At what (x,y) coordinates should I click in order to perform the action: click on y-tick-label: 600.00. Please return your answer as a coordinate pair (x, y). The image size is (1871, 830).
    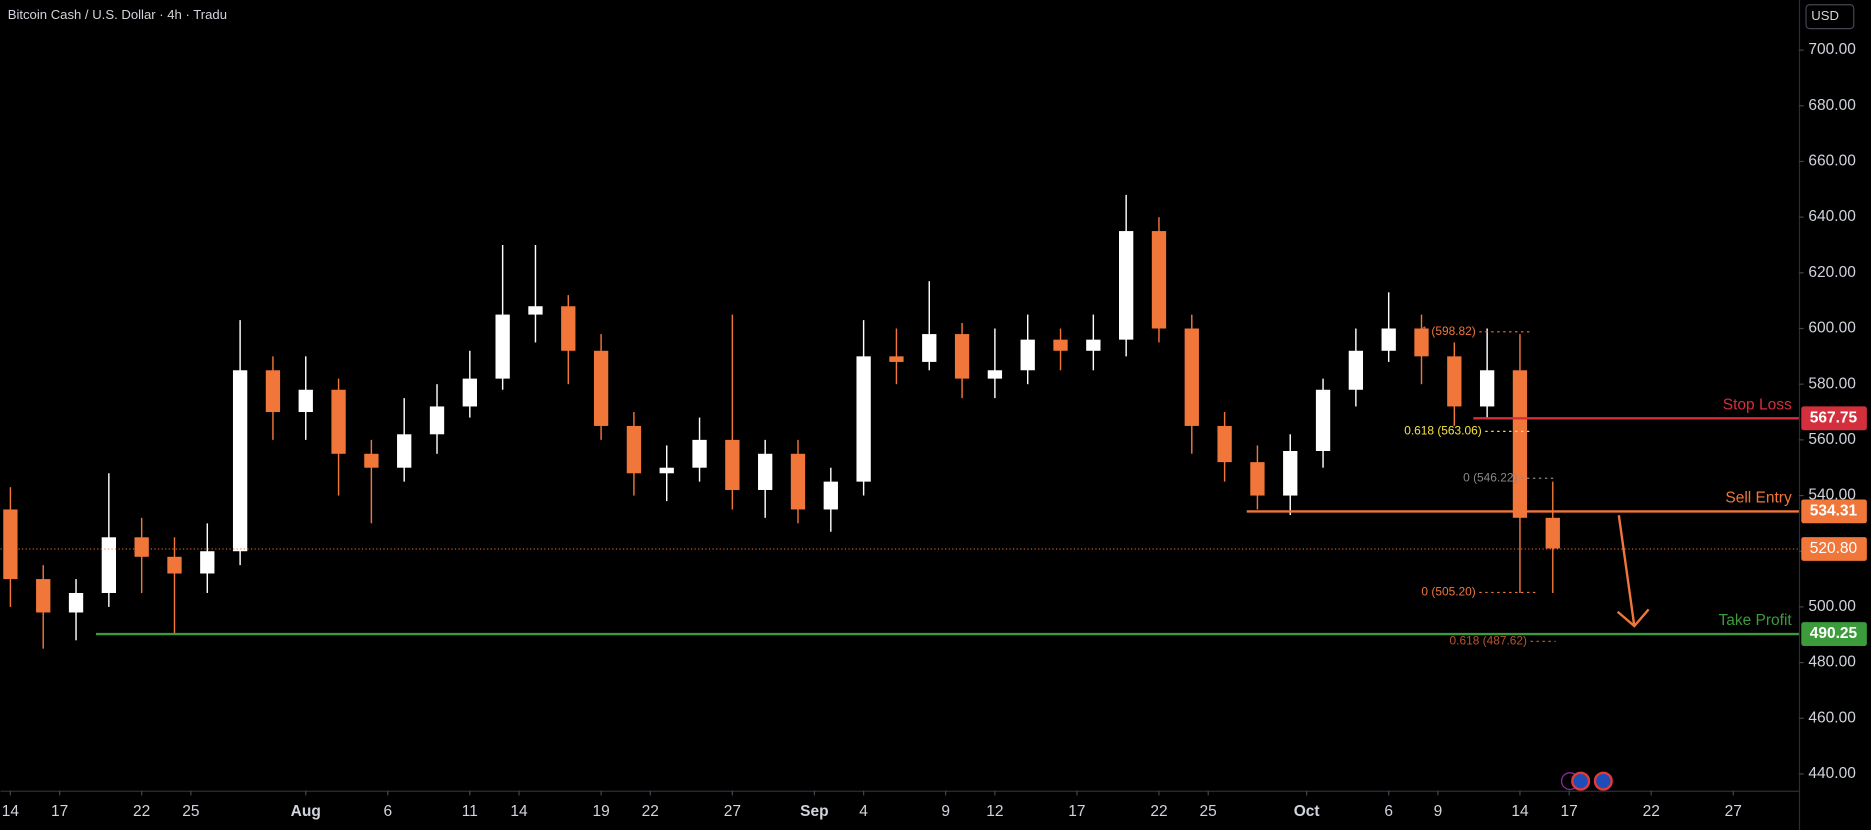
    Looking at the image, I should click on (1832, 328).